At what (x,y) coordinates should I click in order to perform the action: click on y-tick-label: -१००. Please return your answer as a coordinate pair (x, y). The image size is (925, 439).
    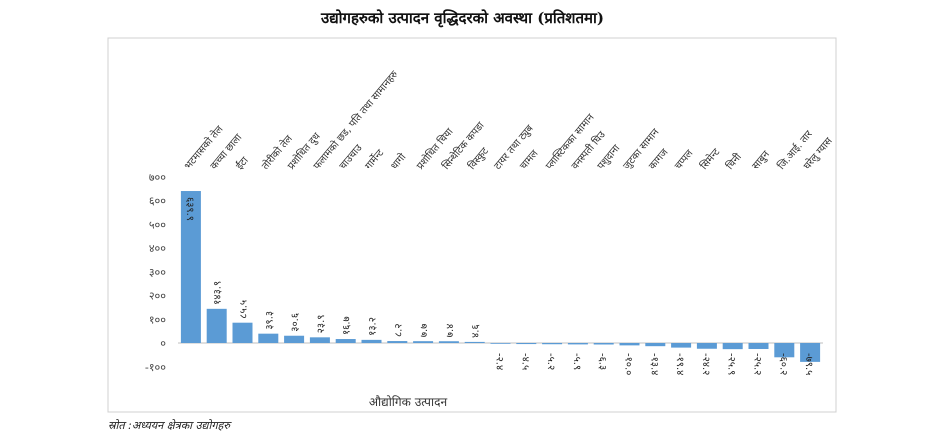
    Looking at the image, I should click on (155, 367).